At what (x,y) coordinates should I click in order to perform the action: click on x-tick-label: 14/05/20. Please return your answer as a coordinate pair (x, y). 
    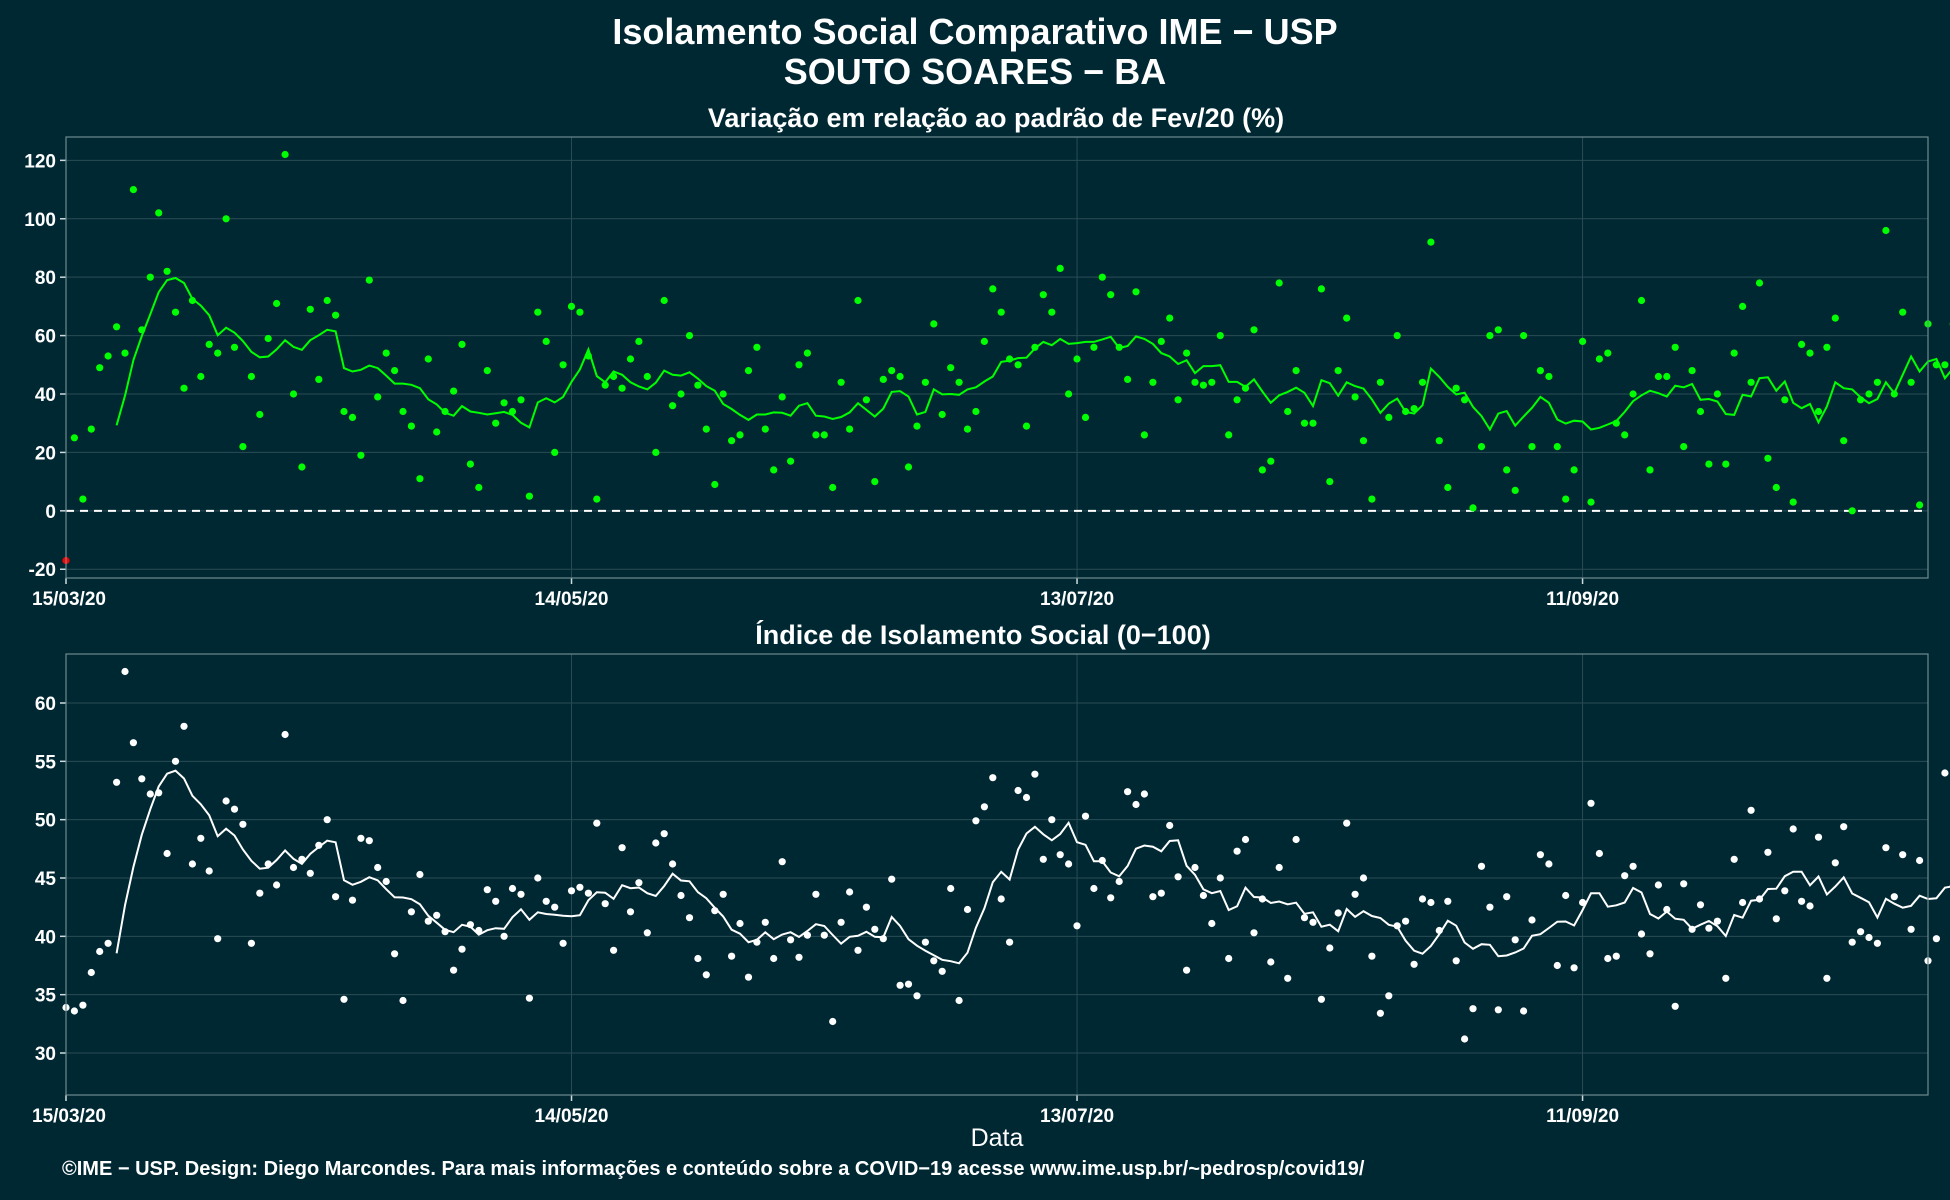
    Looking at the image, I should click on (572, 599).